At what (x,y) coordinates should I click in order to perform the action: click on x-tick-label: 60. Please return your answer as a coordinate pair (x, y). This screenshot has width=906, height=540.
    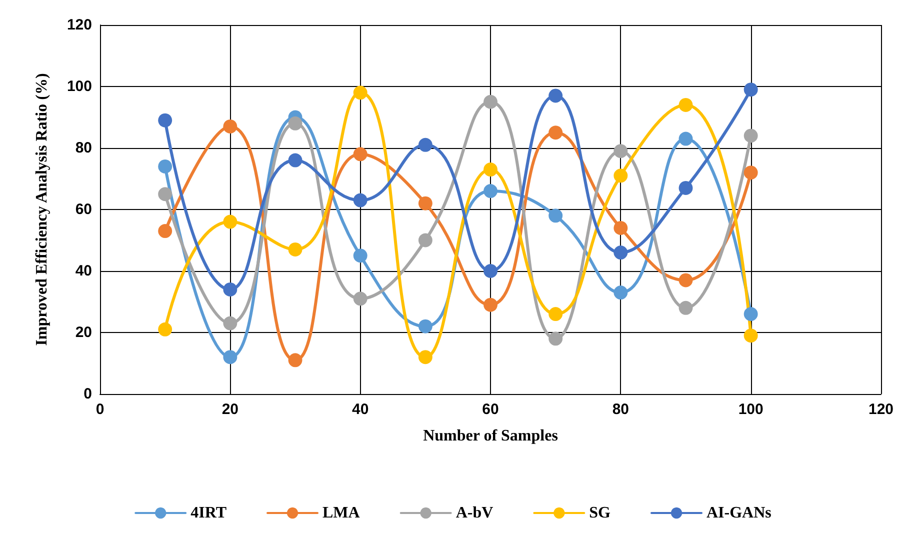
    Looking at the image, I should click on (490, 409).